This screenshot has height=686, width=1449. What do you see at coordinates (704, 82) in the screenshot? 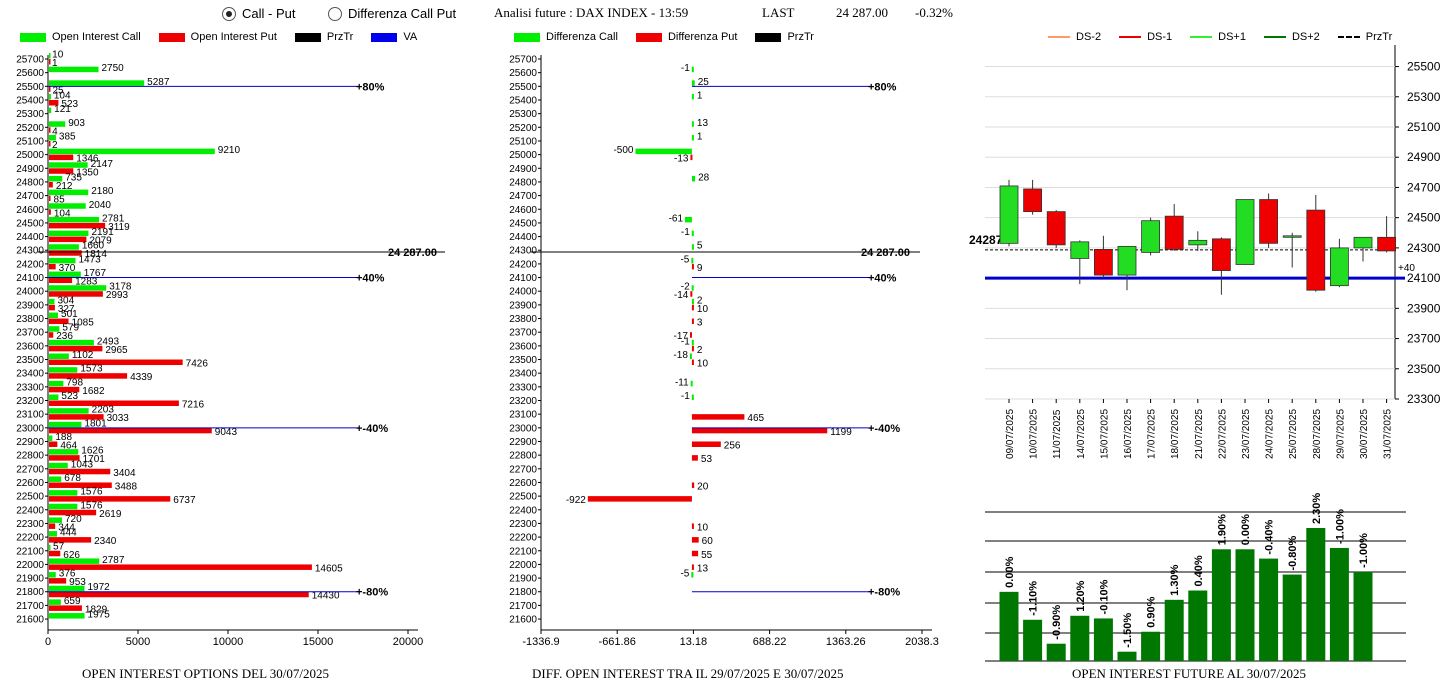
I see `diff-call-label: 25` at bounding box center [704, 82].